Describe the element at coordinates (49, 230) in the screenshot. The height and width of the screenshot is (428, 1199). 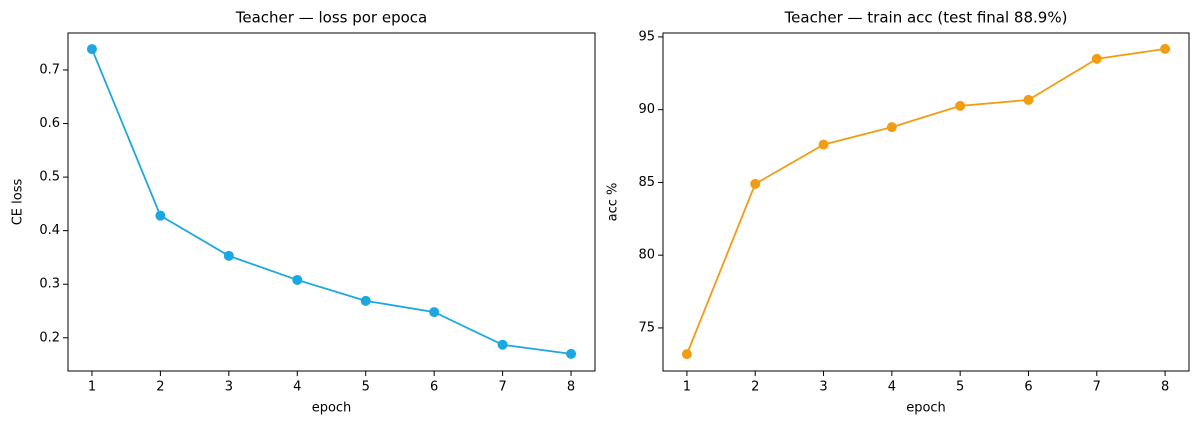
I see `y-tick-label: 0.4` at that location.